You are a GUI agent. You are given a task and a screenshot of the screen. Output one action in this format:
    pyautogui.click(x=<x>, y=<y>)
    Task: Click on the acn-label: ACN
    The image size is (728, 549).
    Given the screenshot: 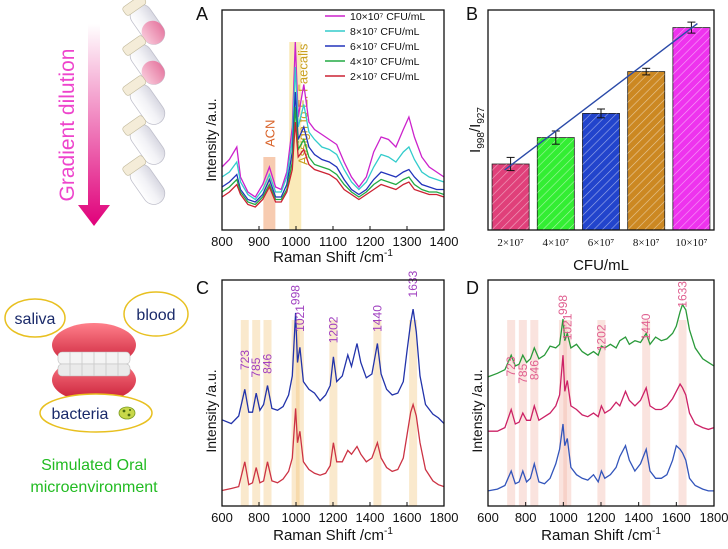 What is the action you would take?
    pyautogui.click(x=269, y=133)
    